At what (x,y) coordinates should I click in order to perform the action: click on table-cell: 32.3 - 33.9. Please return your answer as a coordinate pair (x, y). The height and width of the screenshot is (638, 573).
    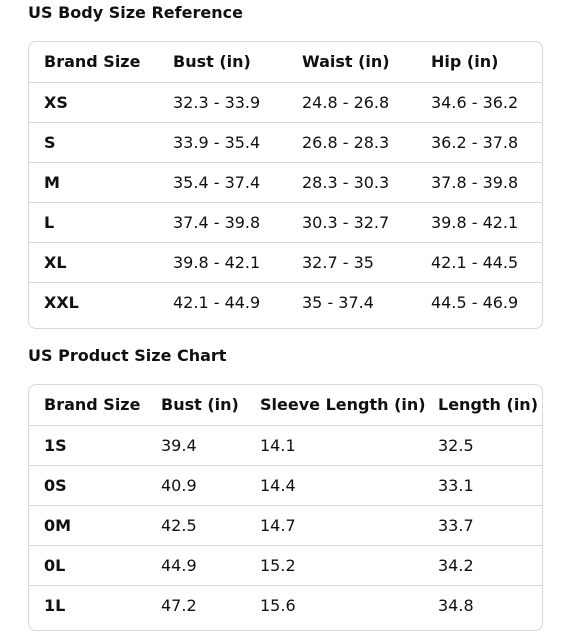
    Looking at the image, I should click on (222, 102).